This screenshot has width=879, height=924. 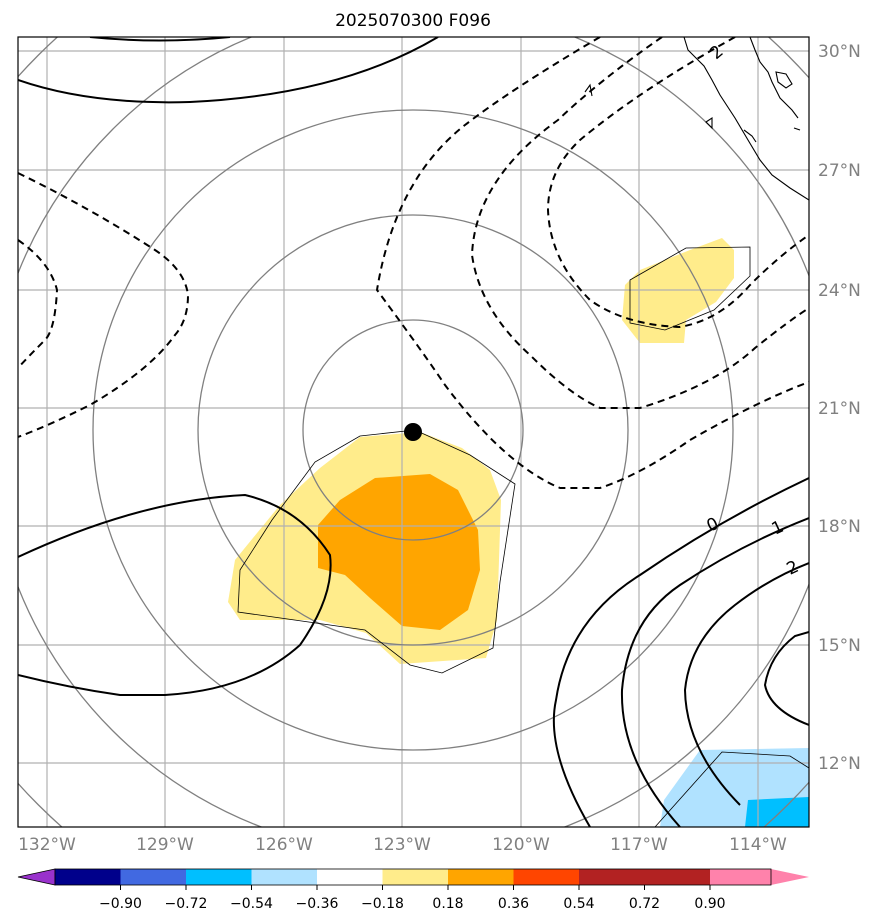 I want to click on shade-orange-main, so click(x=399, y=552).